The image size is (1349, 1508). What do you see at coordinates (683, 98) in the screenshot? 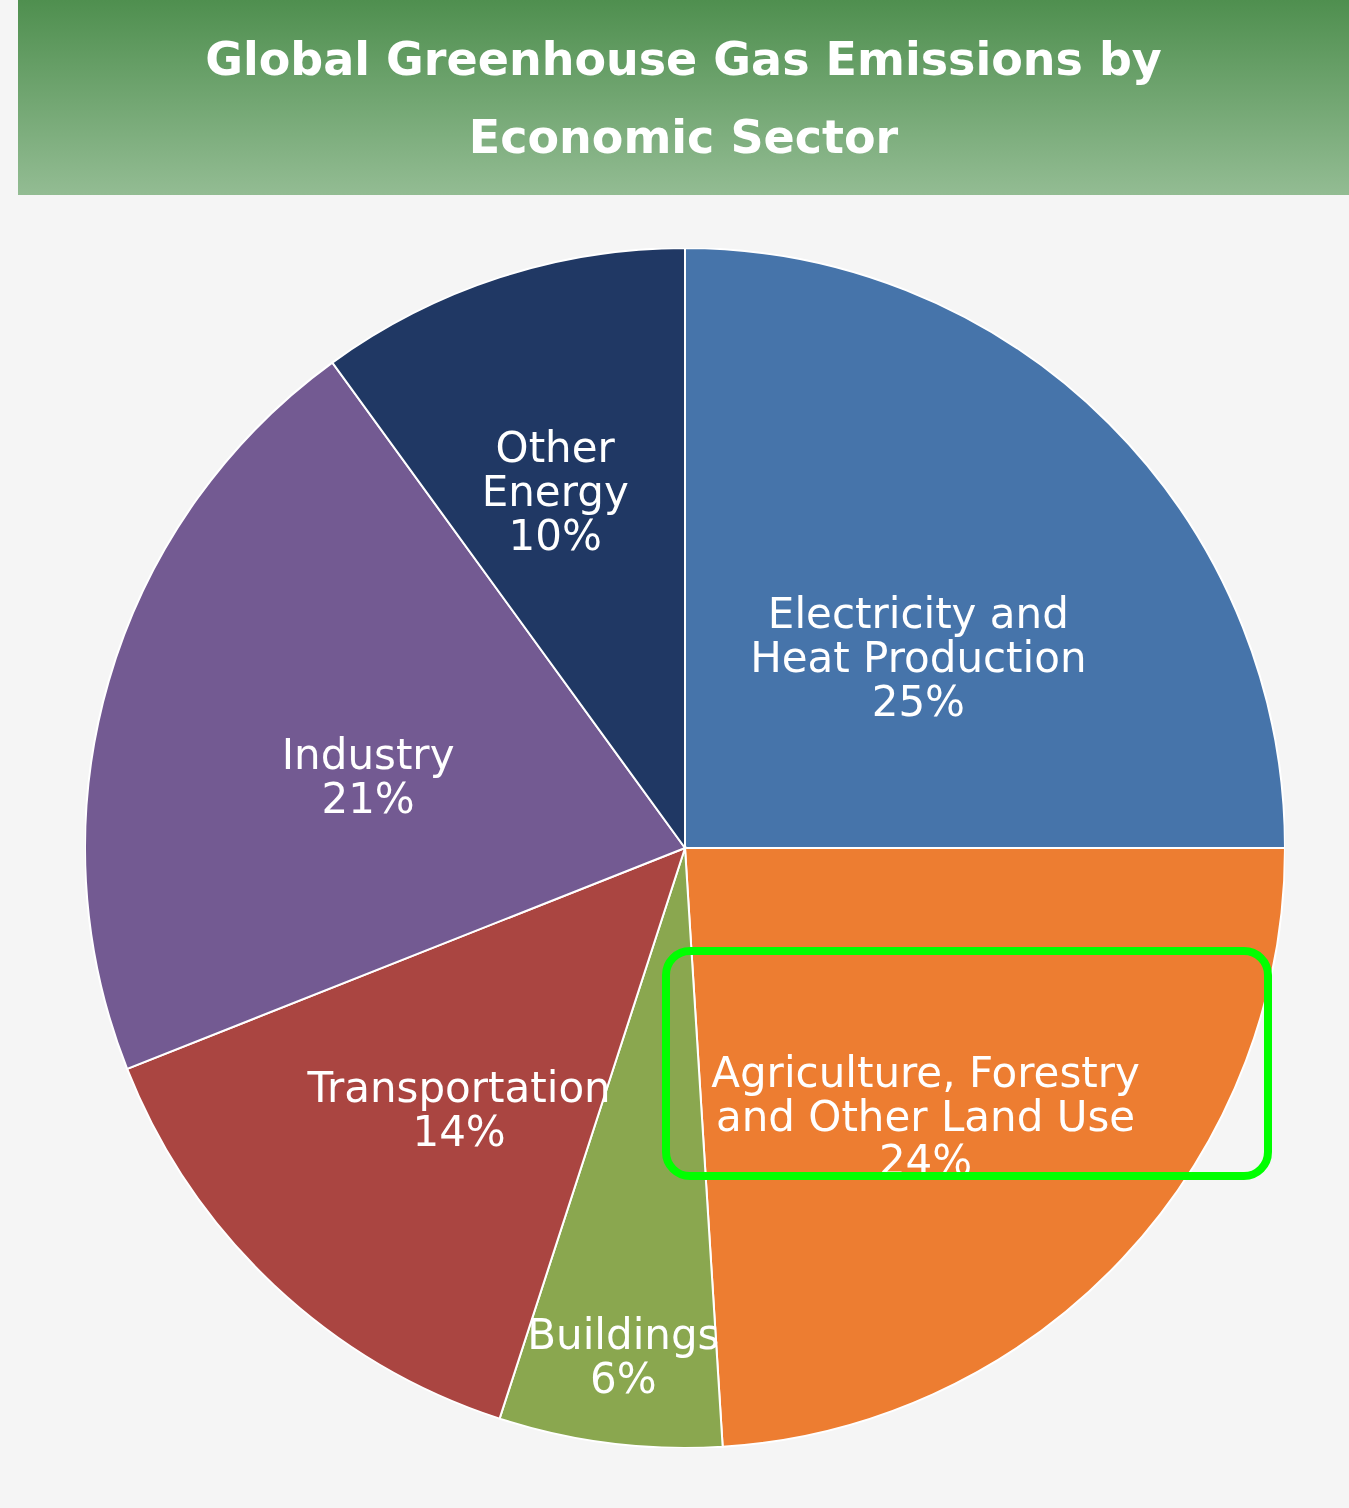
I see `chart-title: Global Greenhouse Gas Emissions by Economic Sector` at bounding box center [683, 98].